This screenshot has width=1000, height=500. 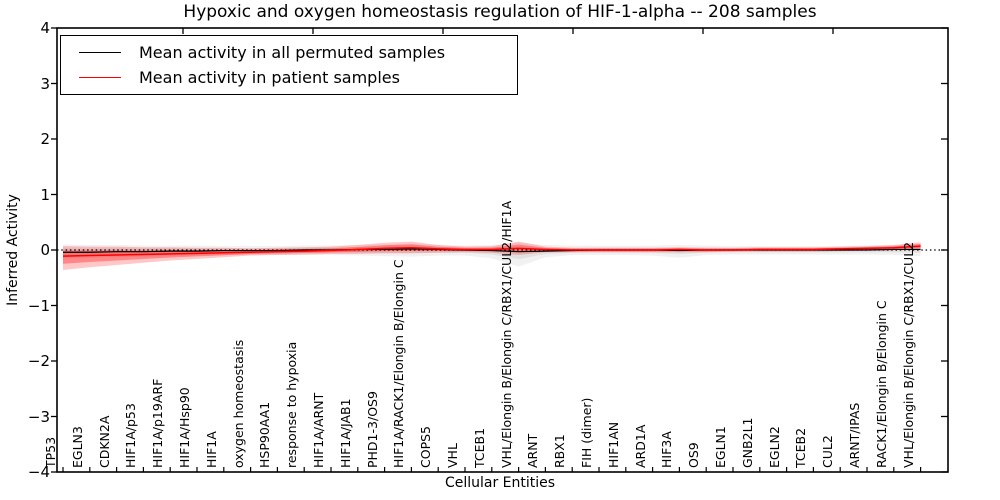 I want to click on x-tick-label: VHL/Elongin B/Elongin C/RBX1/CUL2/HIF1A, so click(x=506, y=334).